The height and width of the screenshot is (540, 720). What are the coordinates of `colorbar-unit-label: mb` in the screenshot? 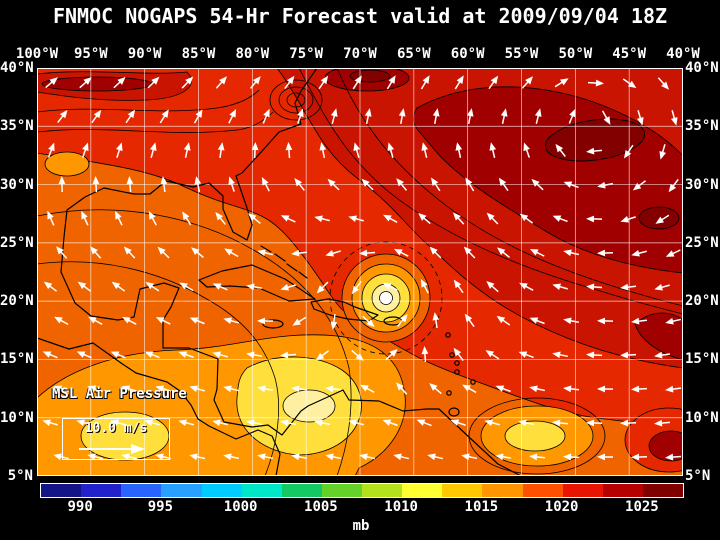 It's located at (361, 526).